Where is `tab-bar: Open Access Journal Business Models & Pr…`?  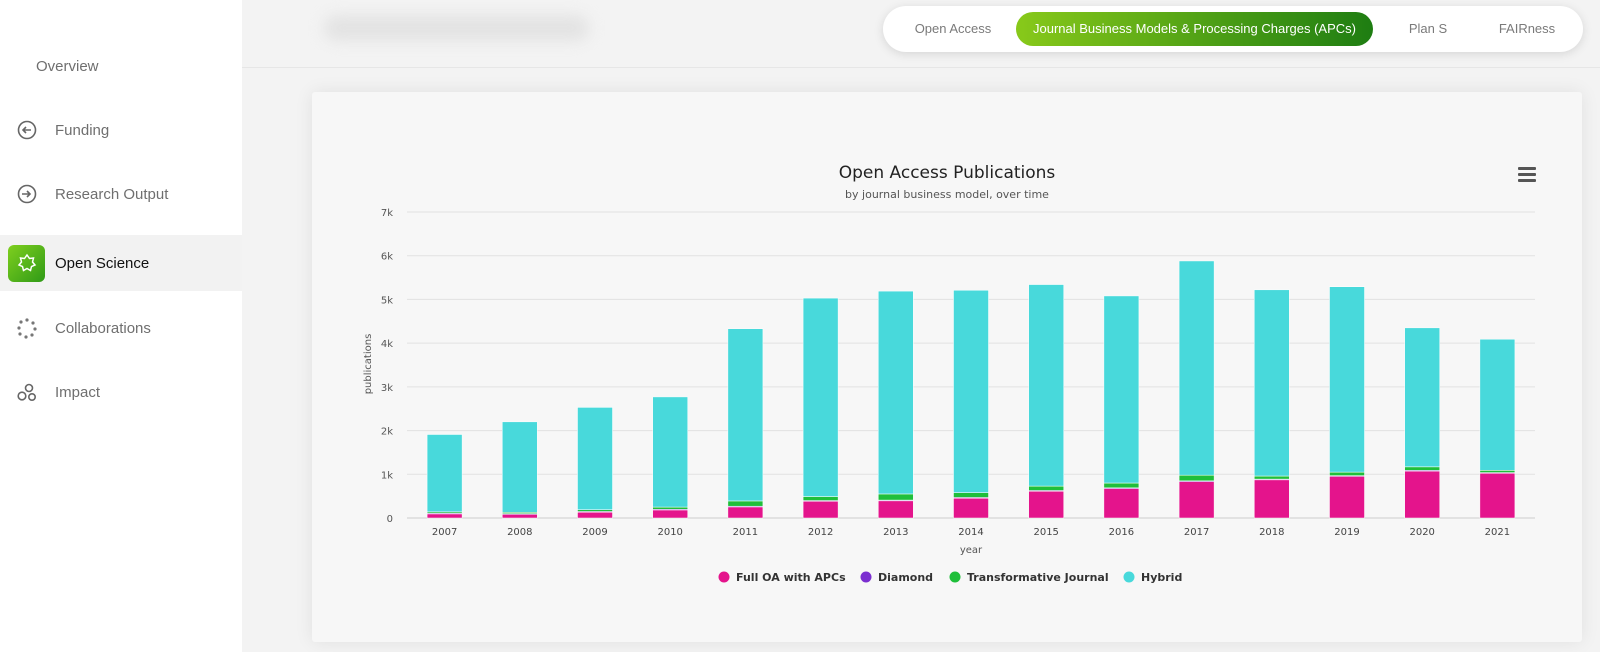 tab-bar: Open Access Journal Business Models & Pr… is located at coordinates (1233, 29).